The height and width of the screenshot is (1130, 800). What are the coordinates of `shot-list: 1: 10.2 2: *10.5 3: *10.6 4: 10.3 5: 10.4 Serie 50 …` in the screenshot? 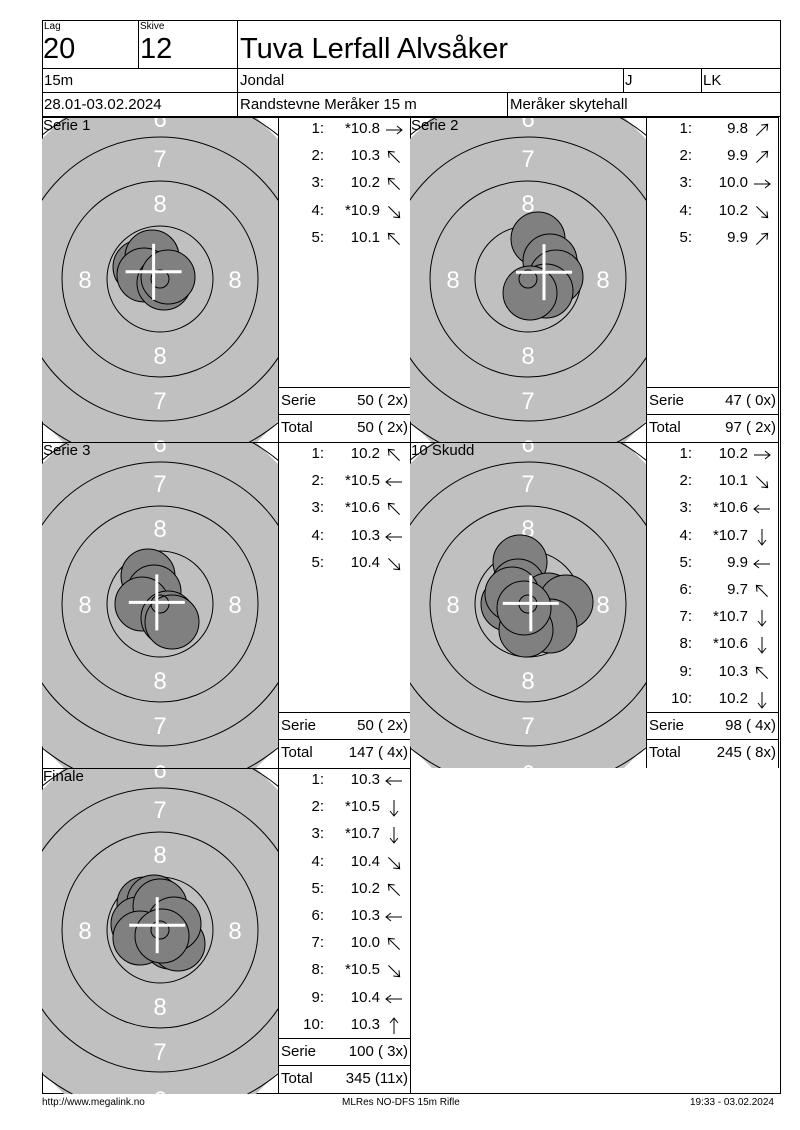 It's located at (344, 605).